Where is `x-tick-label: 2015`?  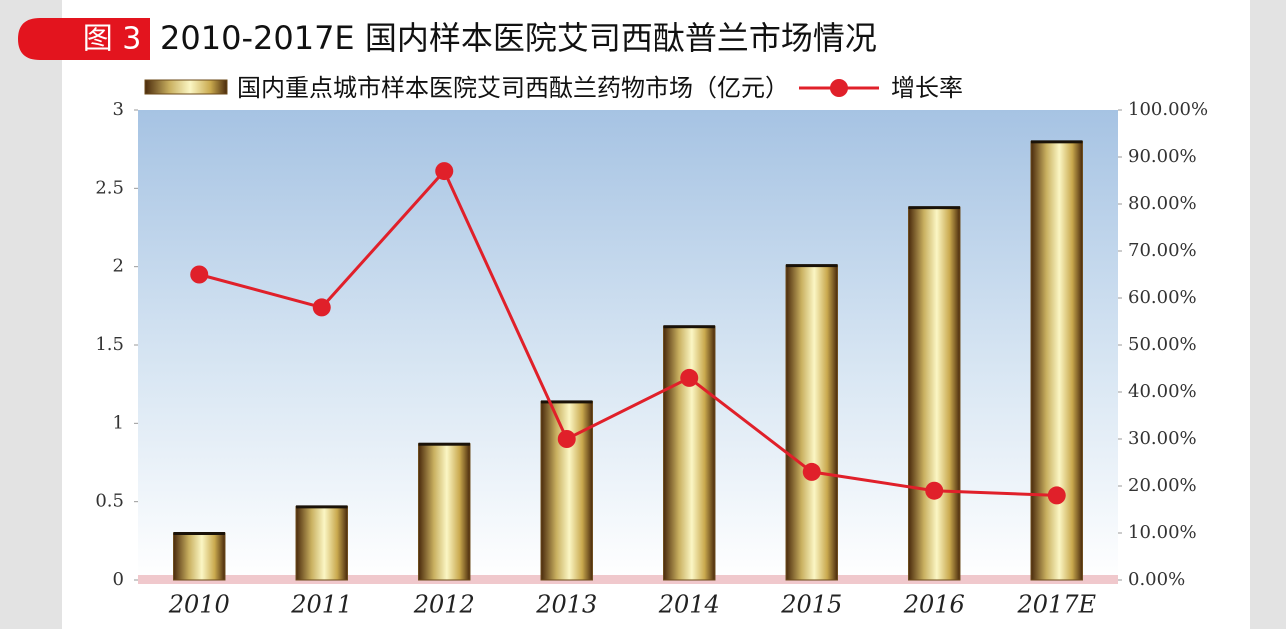
x-tick-label: 2015 is located at coordinates (811, 605).